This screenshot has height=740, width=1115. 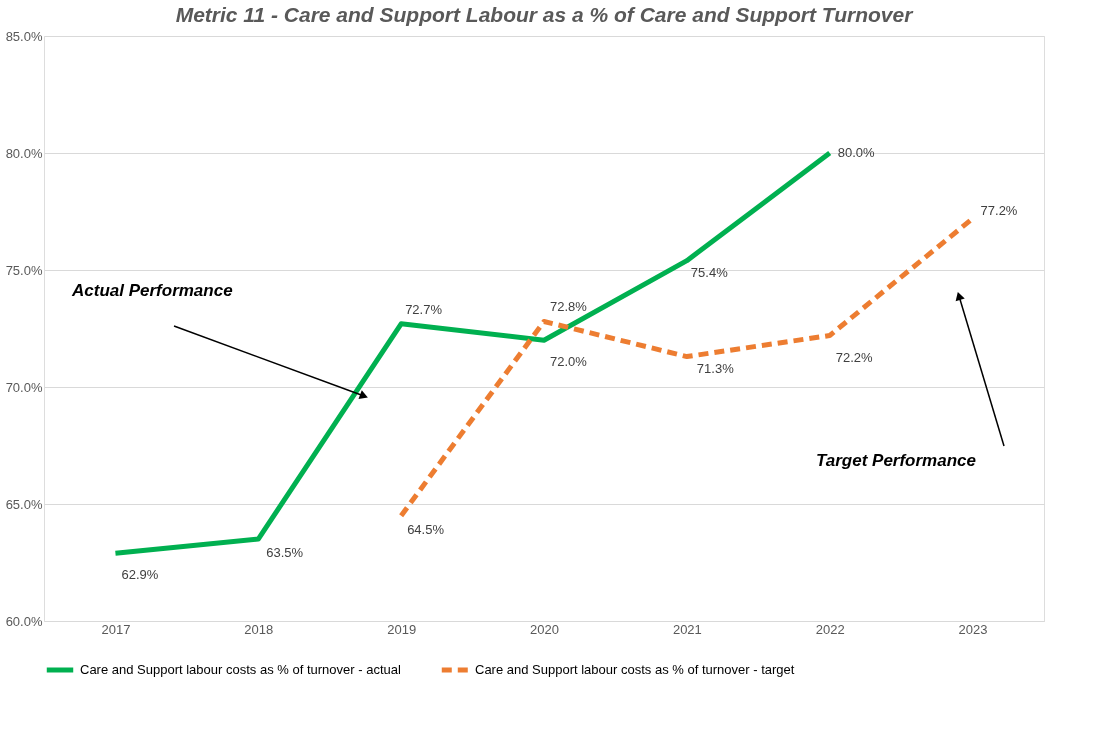 What do you see at coordinates (687, 629) in the screenshot?
I see `x-tick-label: 2021` at bounding box center [687, 629].